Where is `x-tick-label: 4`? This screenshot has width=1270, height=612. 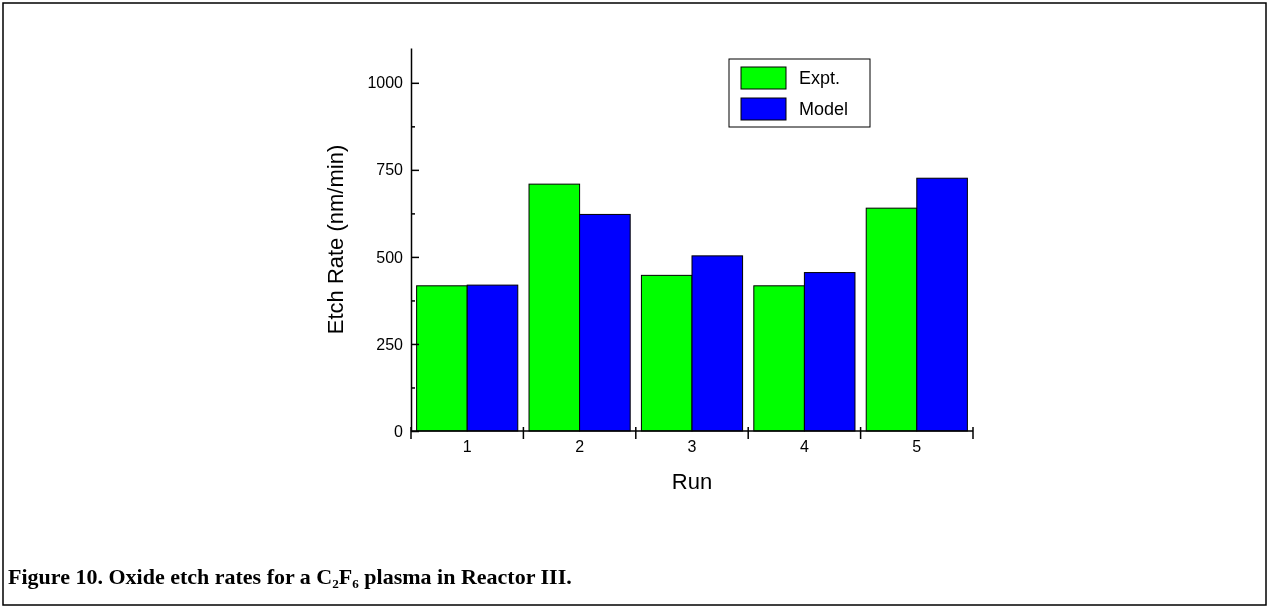 x-tick-label: 4 is located at coordinates (804, 447).